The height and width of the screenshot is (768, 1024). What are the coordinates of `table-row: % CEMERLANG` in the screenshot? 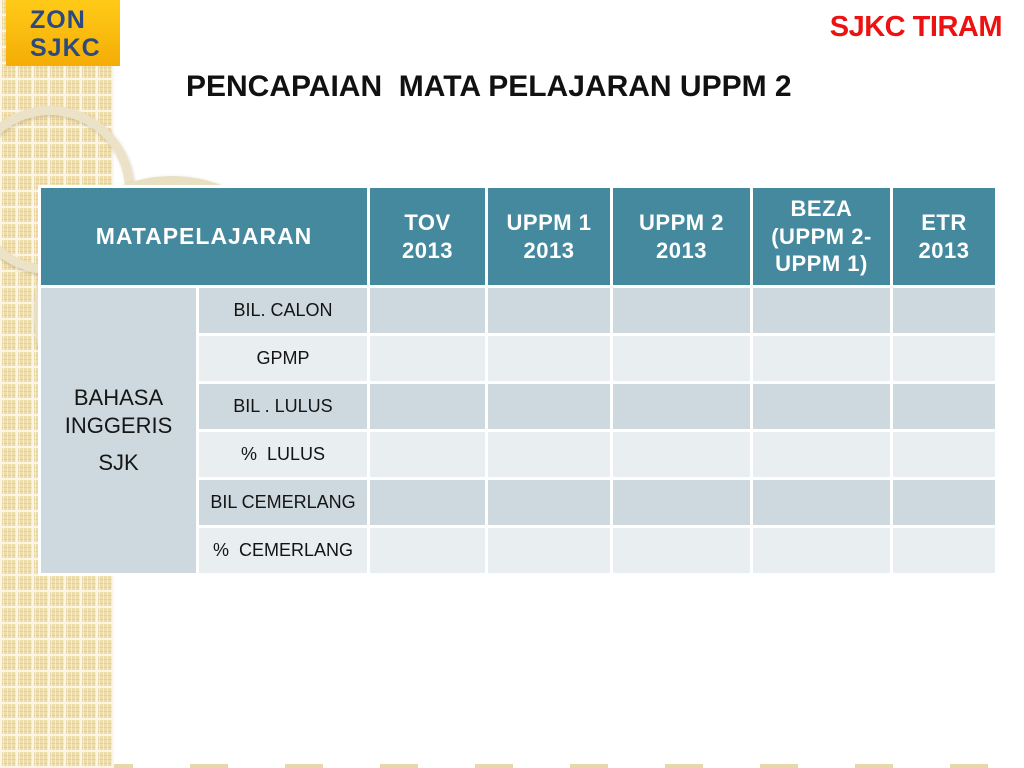 It's located at (518, 550).